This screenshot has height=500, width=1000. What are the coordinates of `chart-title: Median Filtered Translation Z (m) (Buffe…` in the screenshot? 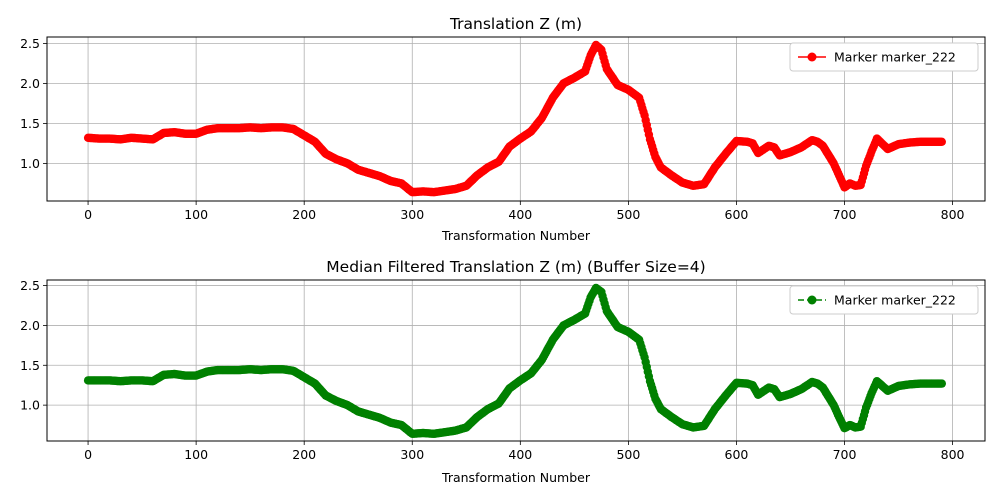 It's located at (515, 267).